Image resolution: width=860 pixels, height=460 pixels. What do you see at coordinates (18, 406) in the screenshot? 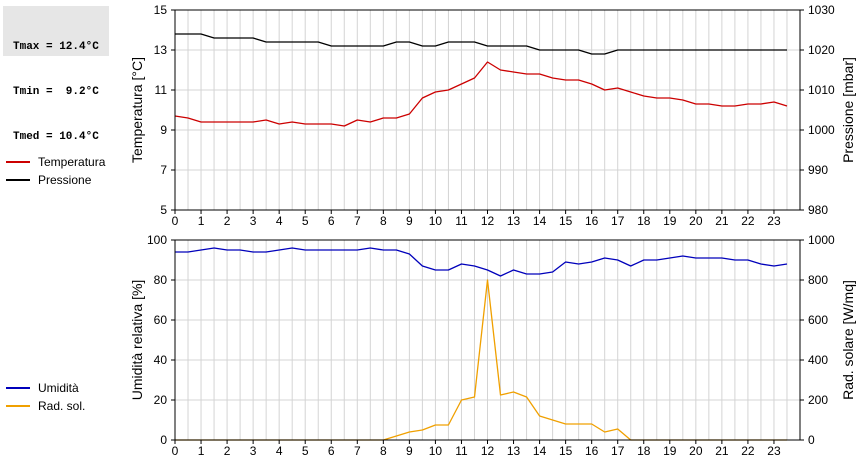
I see `legend-swatch-rad-sol` at bounding box center [18, 406].